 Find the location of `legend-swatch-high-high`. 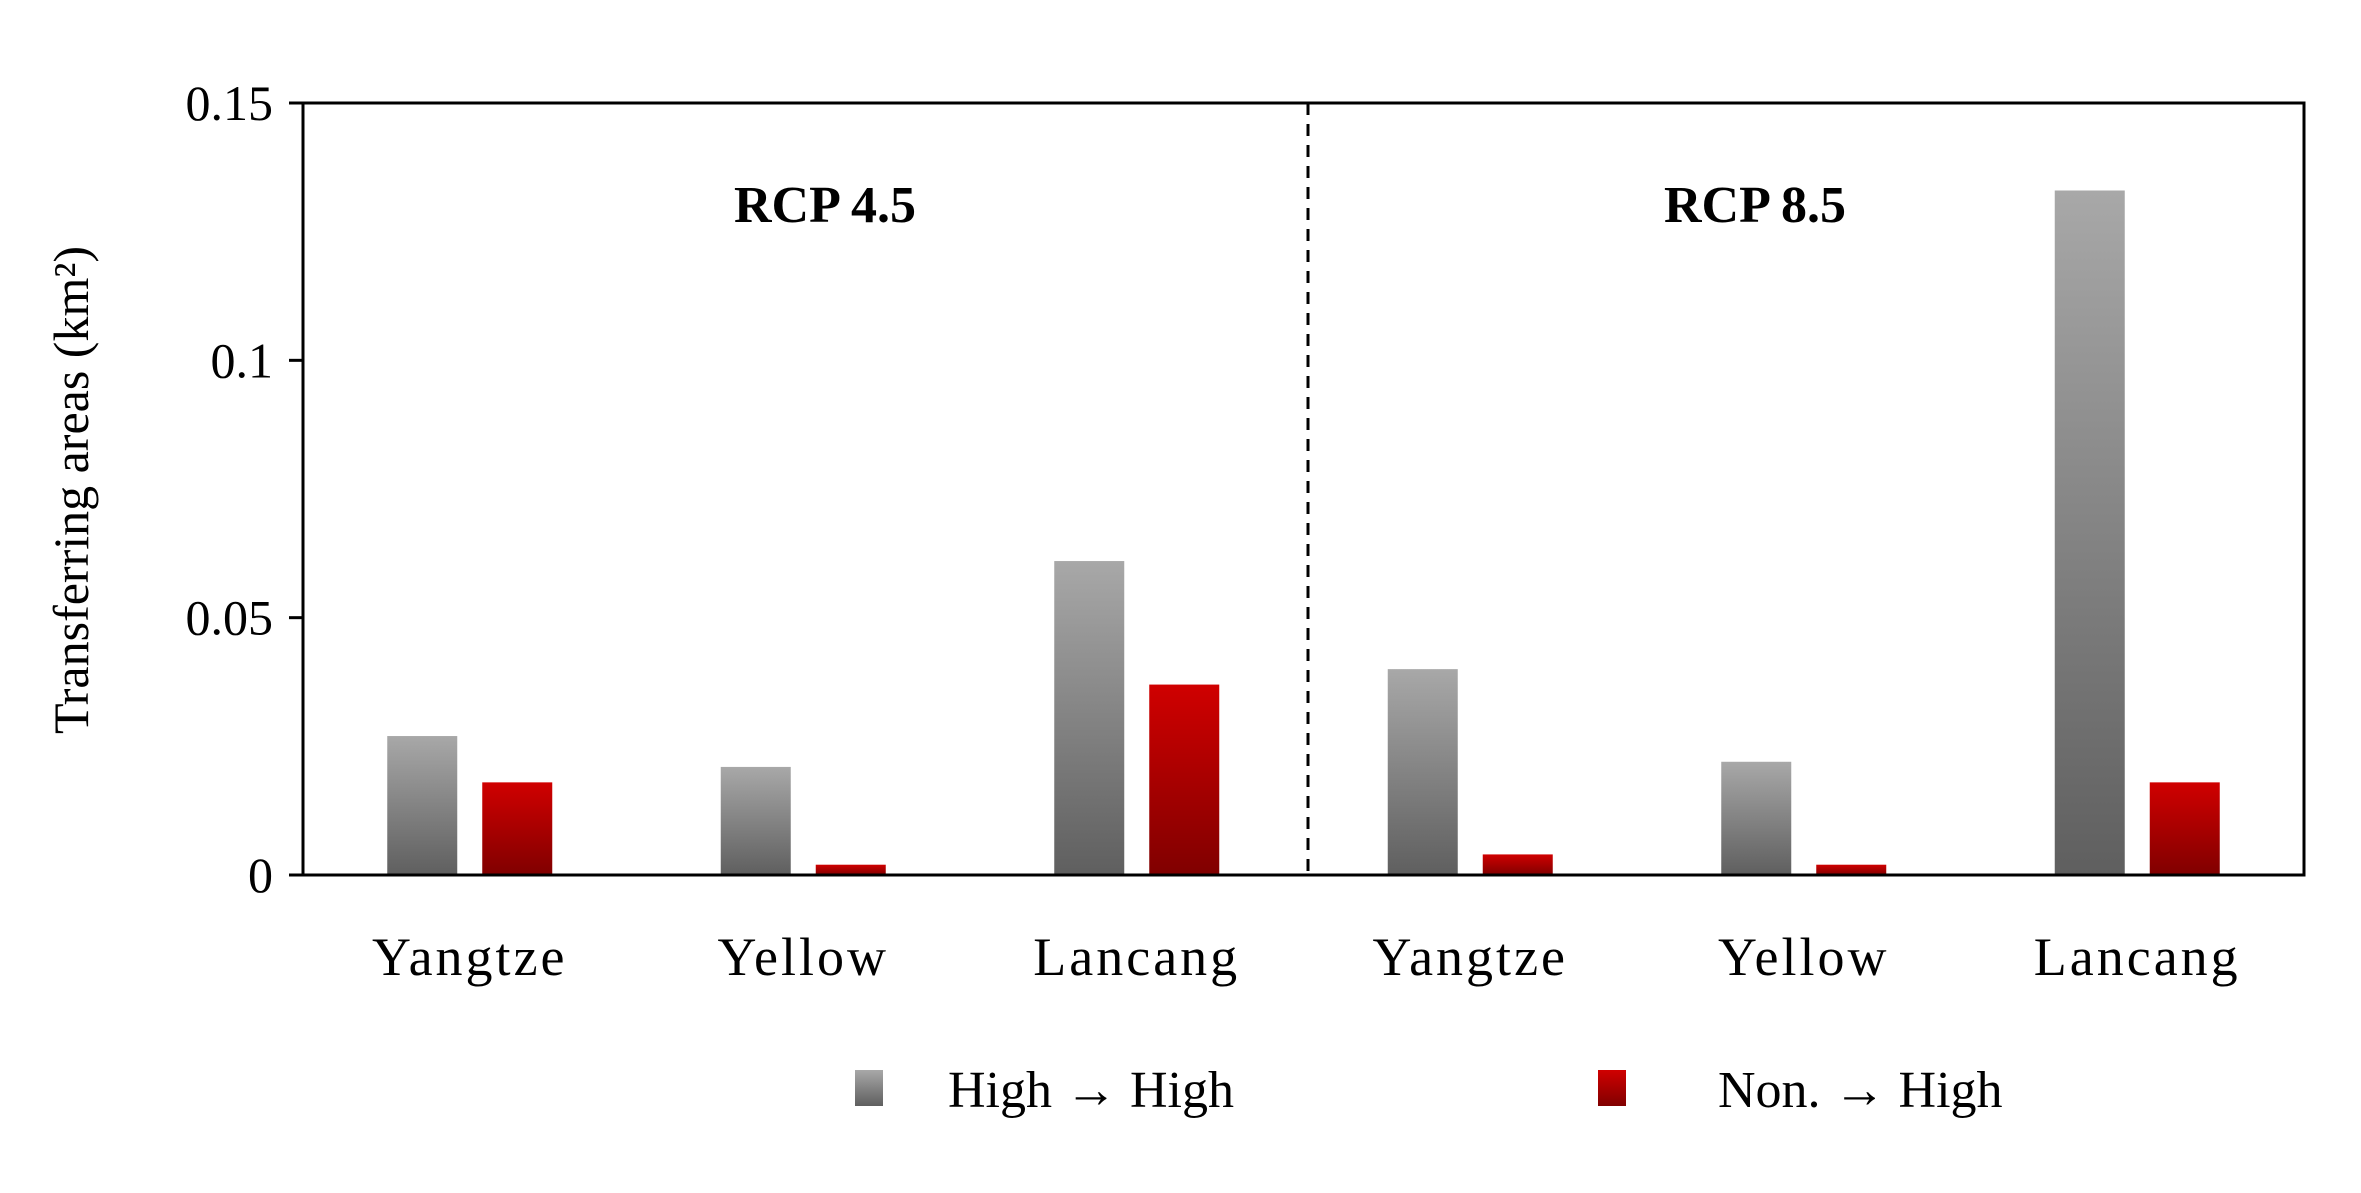

legend-swatch-high-high is located at coordinates (869, 1088).